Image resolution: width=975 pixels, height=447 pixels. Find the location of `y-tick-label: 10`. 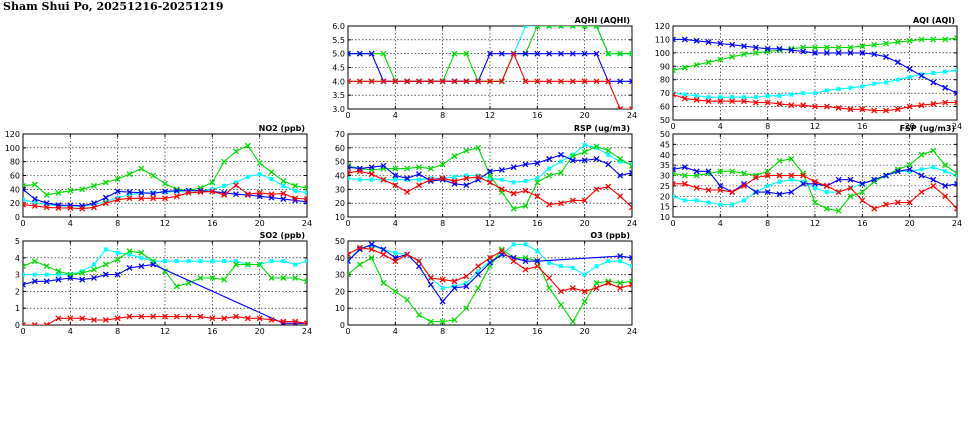

y-tick-label: 10 is located at coordinates (665, 217).